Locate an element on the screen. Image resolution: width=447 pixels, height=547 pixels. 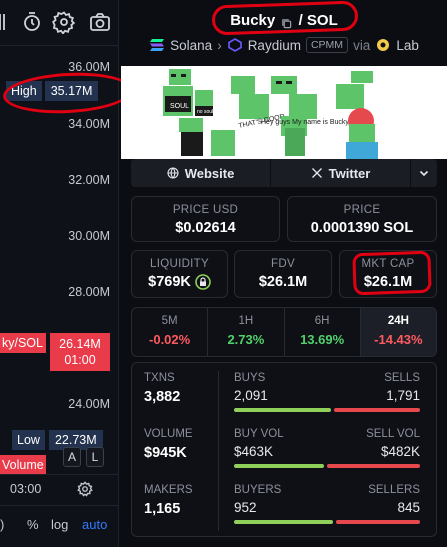
txns-value: 3,882 is located at coordinates (162, 397).